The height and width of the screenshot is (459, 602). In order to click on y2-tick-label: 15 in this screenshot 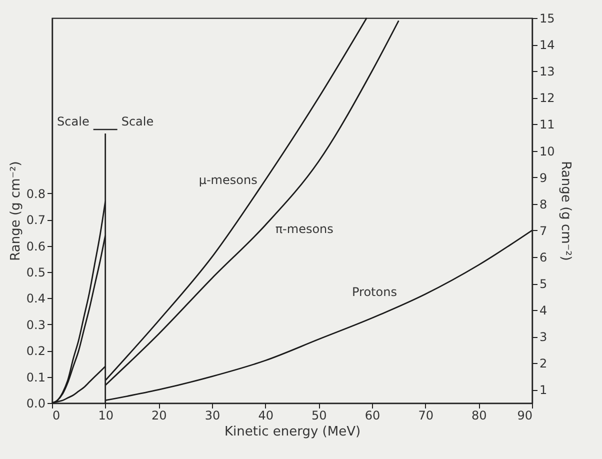, I will do `click(547, 19)`.